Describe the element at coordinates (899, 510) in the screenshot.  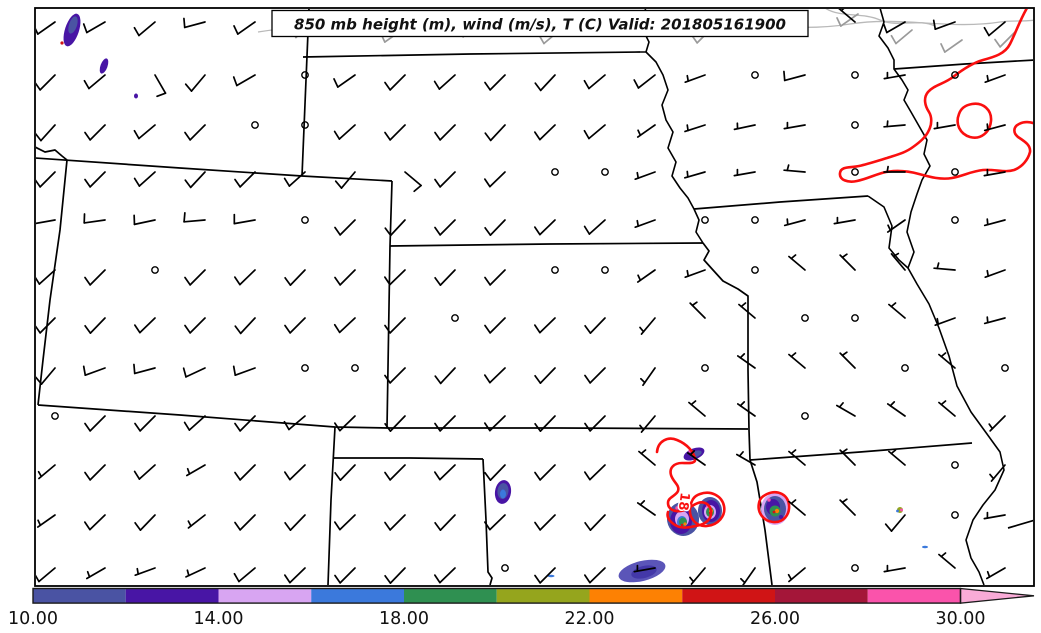
I see `storm-cell-tiny-cell-east` at that location.